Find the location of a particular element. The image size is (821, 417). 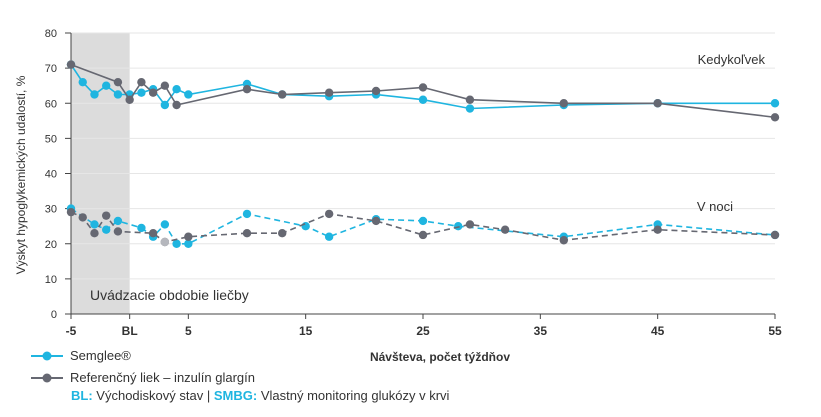

y-tick-label: 70 is located at coordinates (51, 69).